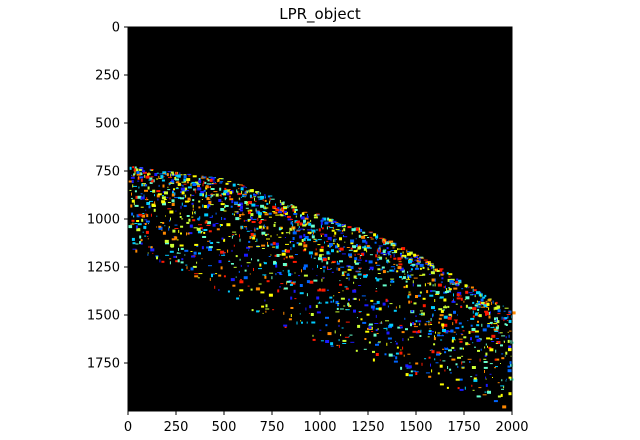  Describe the element at coordinates (415, 427) in the screenshot. I see `x-tick-label: 1500` at that location.